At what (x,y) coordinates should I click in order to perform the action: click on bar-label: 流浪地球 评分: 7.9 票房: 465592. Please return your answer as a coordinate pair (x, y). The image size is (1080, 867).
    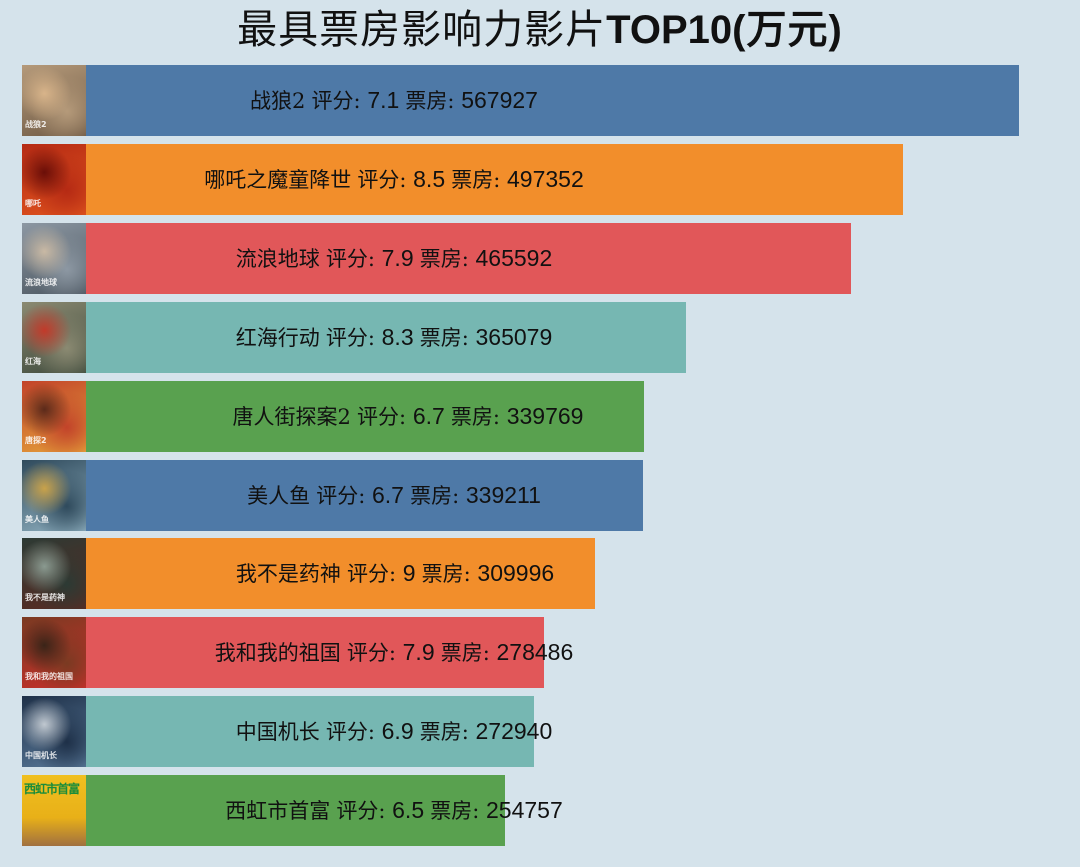
    Looking at the image, I should click on (394, 258).